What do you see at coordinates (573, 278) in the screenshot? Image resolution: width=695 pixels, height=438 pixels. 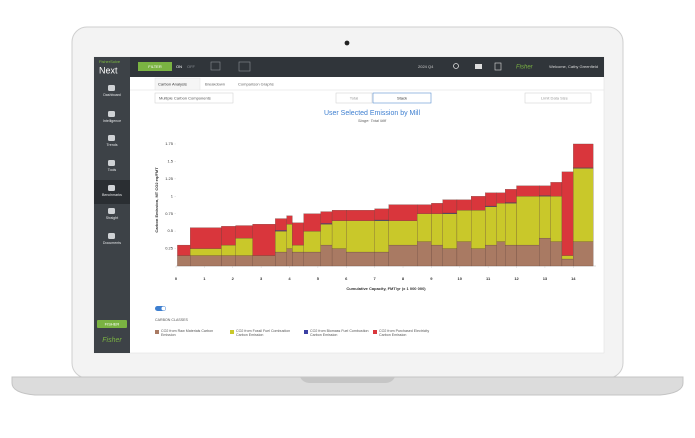 I see `x-tick-label: 14` at bounding box center [573, 278].